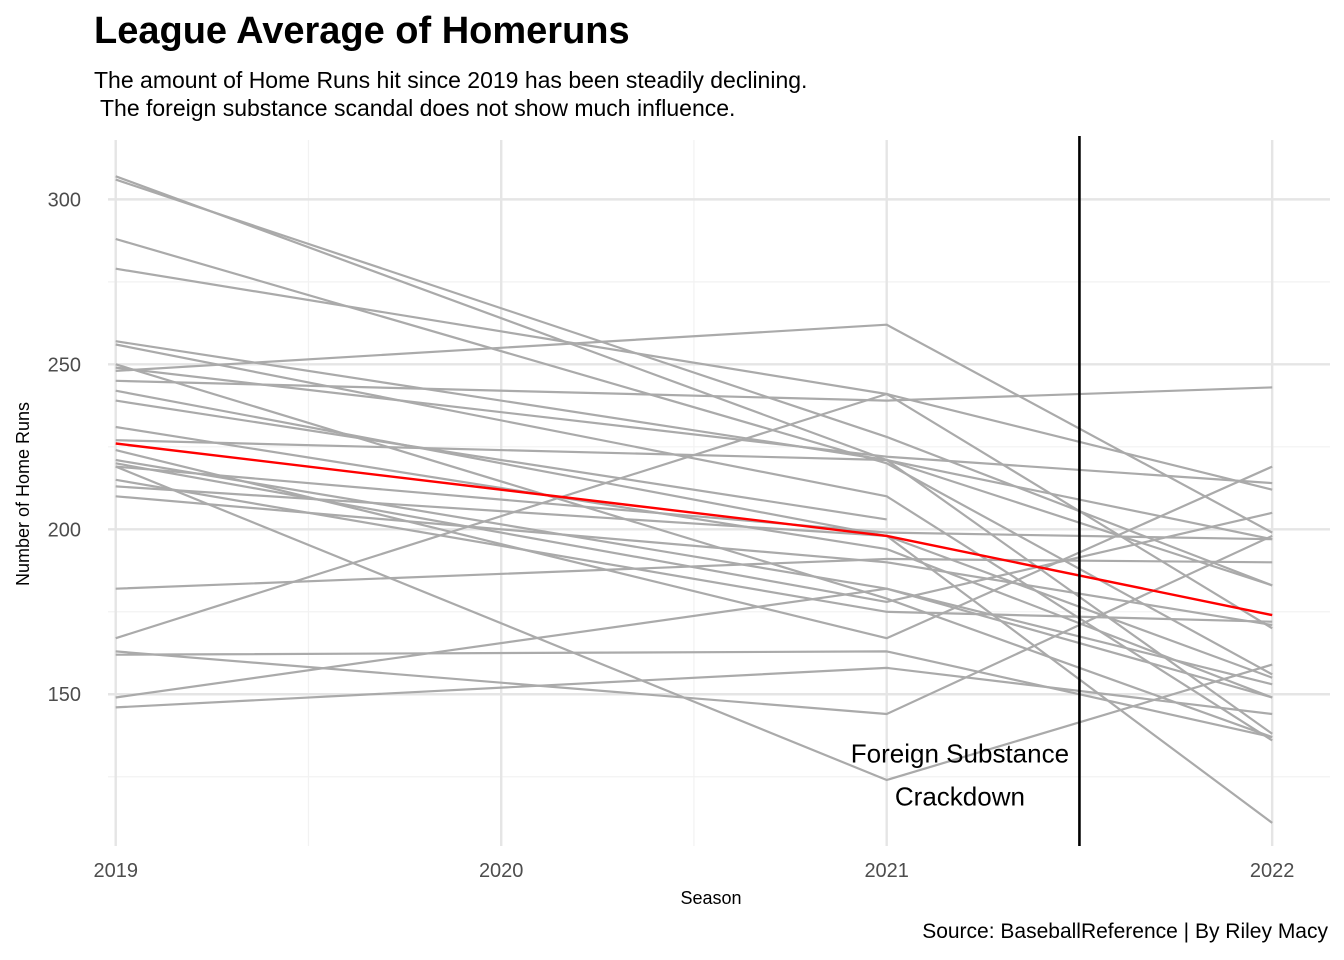  I want to click on y-tick-label: 250, so click(64, 365).